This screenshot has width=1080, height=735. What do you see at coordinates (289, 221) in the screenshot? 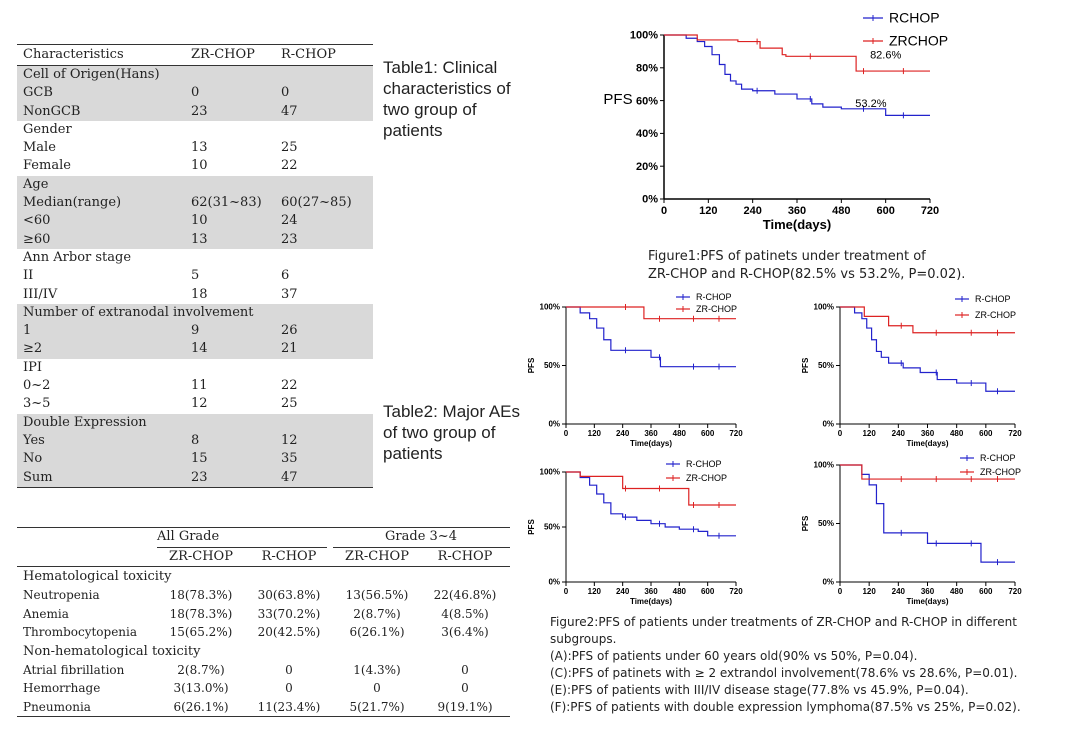
I see `table1-cell-rchop: 24` at bounding box center [289, 221].